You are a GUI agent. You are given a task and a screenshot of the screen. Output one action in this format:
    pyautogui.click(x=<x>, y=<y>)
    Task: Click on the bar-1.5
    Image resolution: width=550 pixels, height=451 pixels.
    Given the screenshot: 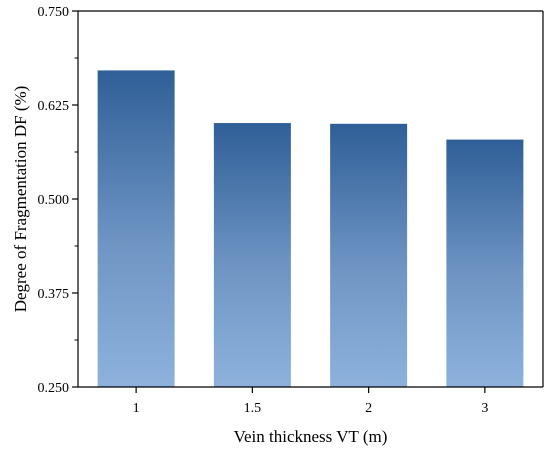 What is the action you would take?
    pyautogui.click(x=252, y=255)
    